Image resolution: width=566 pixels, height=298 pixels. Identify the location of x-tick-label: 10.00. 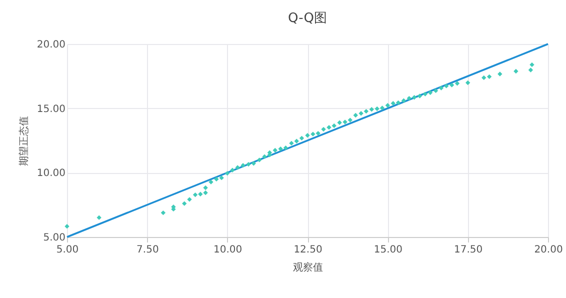
(228, 250).